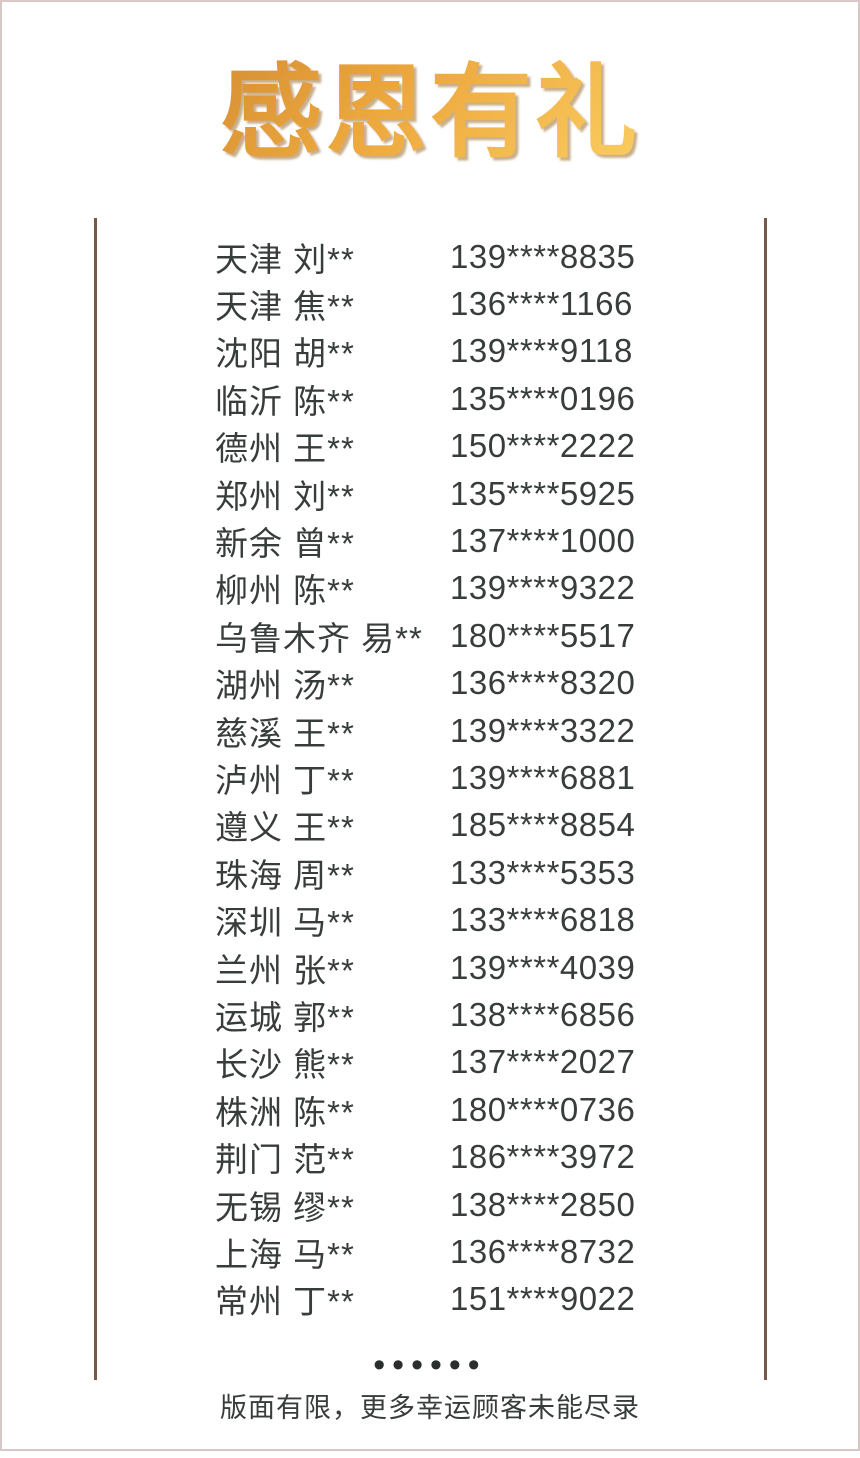 The width and height of the screenshot is (860, 1458). What do you see at coordinates (541, 351) in the screenshot?
I see `winner-phone: 139****9118` at bounding box center [541, 351].